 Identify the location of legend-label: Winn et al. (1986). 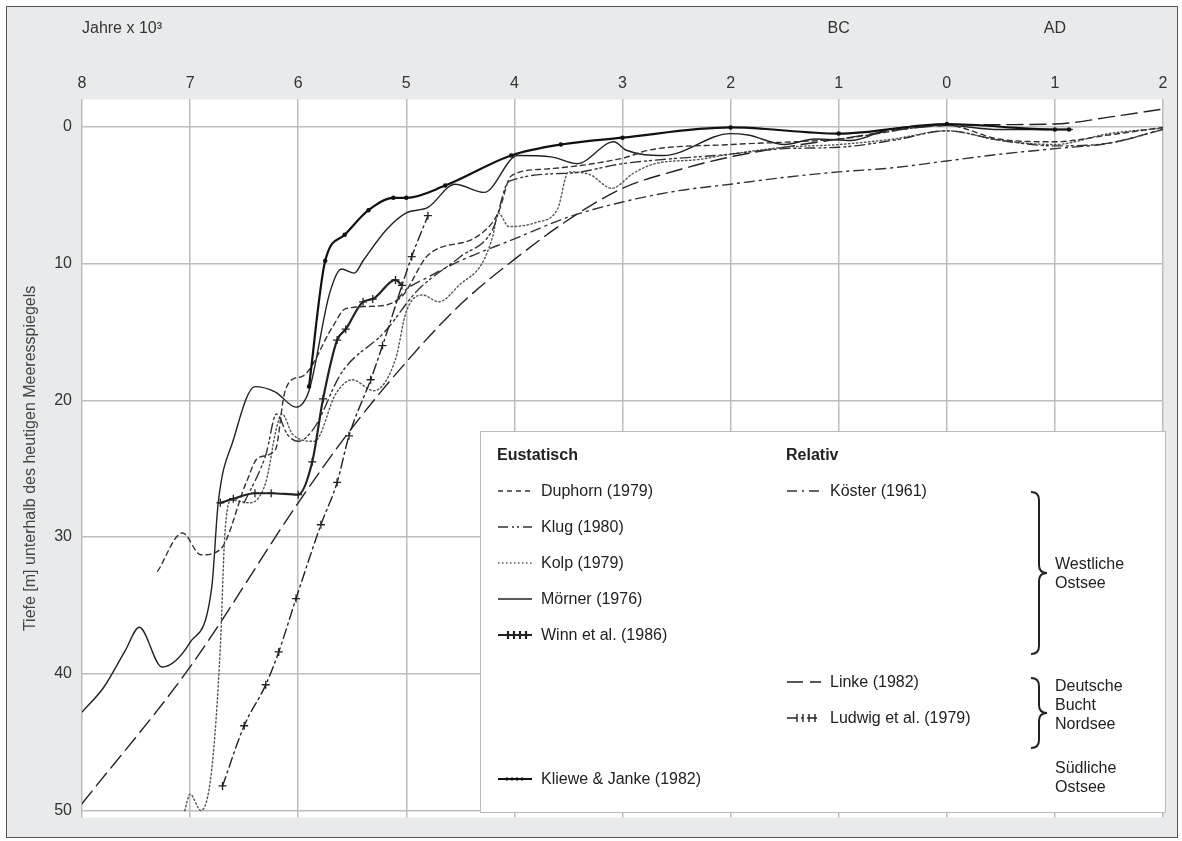
(604, 635).